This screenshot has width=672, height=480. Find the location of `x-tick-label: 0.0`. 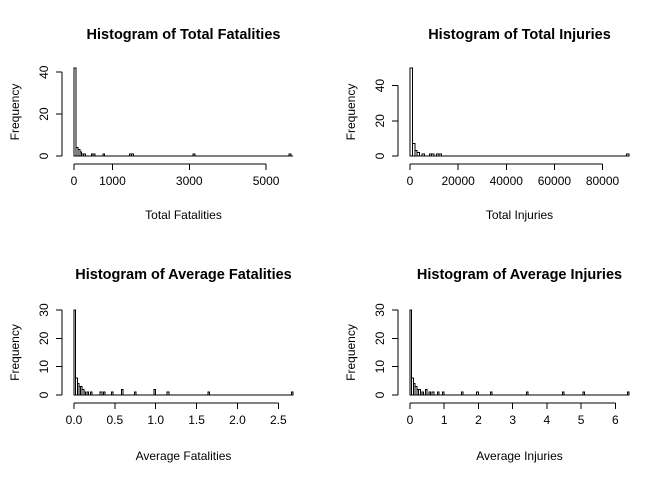

x-tick-label: 0.0 is located at coordinates (74, 420).